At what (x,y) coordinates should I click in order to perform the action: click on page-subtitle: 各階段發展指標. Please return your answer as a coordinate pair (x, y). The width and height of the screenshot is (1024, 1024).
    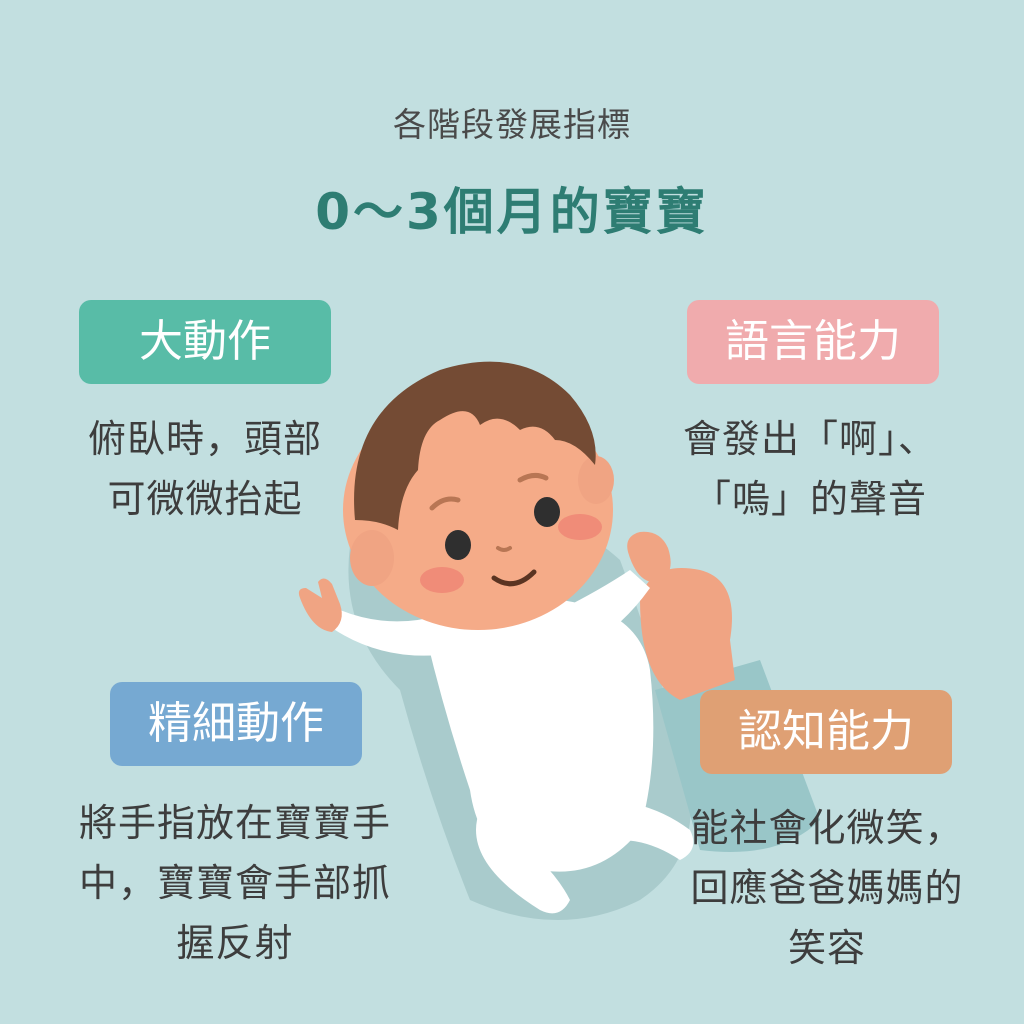
    Looking at the image, I should click on (512, 124).